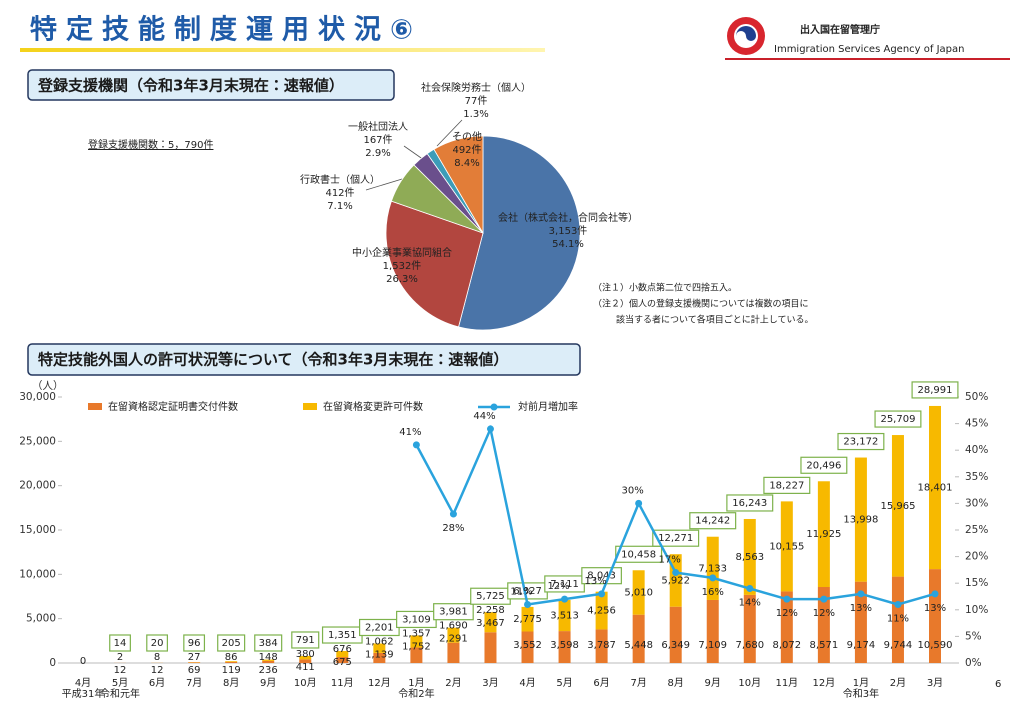  What do you see at coordinates (670, 560) in the screenshot?
I see `rate-label: 17%` at bounding box center [670, 560].